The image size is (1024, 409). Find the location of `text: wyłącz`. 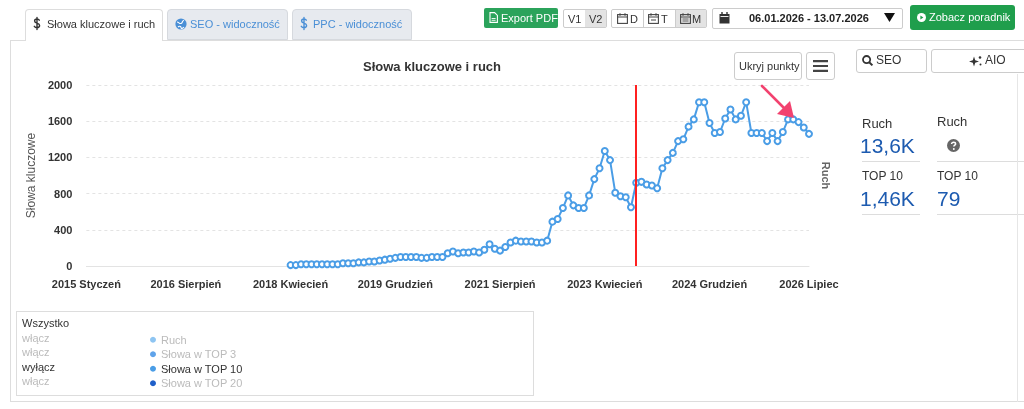

text: wyłącz is located at coordinates (39, 367).